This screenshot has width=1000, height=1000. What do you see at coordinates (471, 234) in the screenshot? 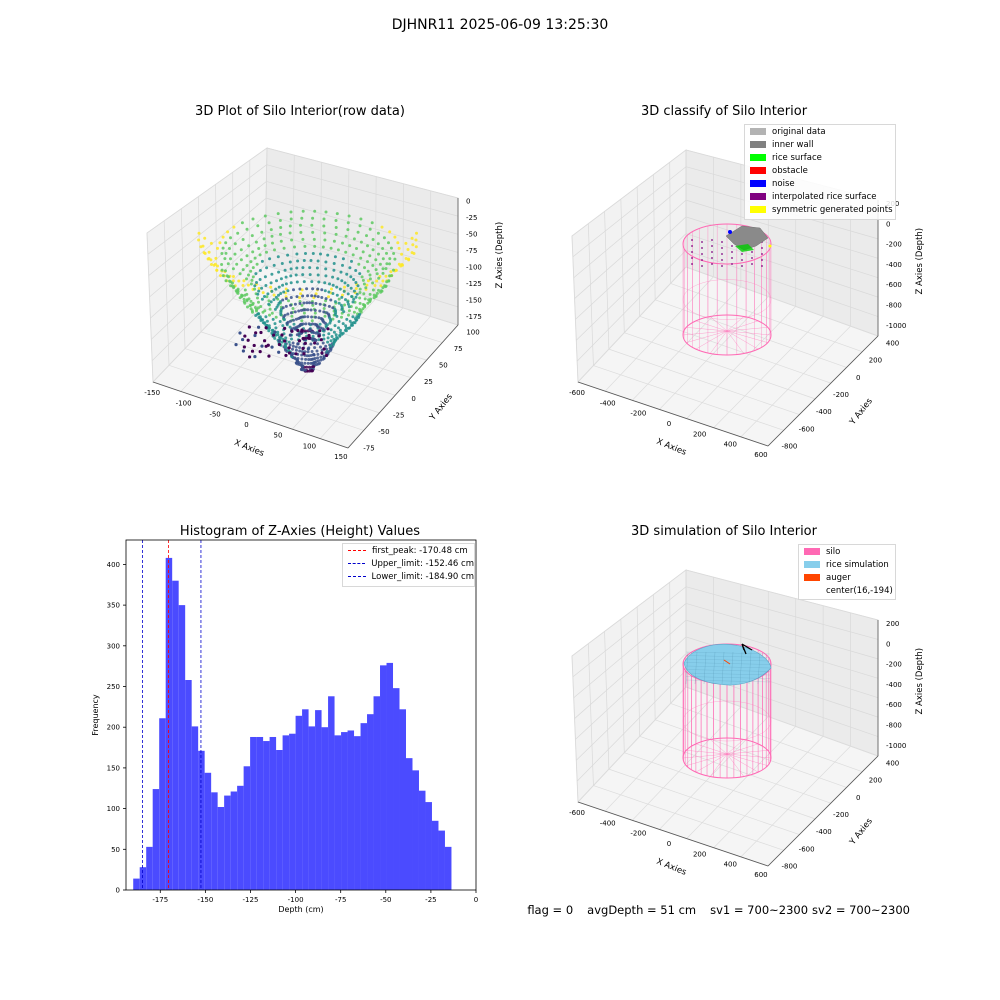
I see `raw-z-tick-label: -50` at bounding box center [471, 234].